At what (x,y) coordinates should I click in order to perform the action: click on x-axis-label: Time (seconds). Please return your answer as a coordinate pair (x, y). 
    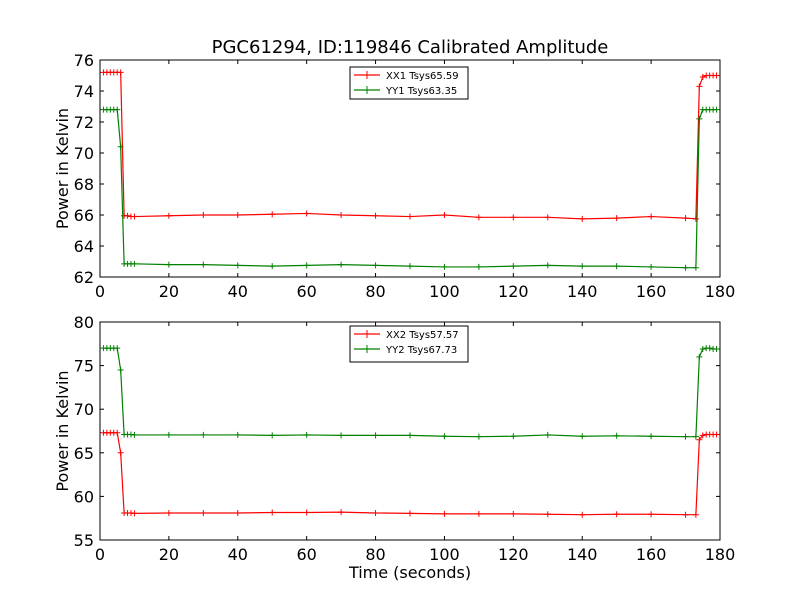
    Looking at the image, I should click on (409, 572).